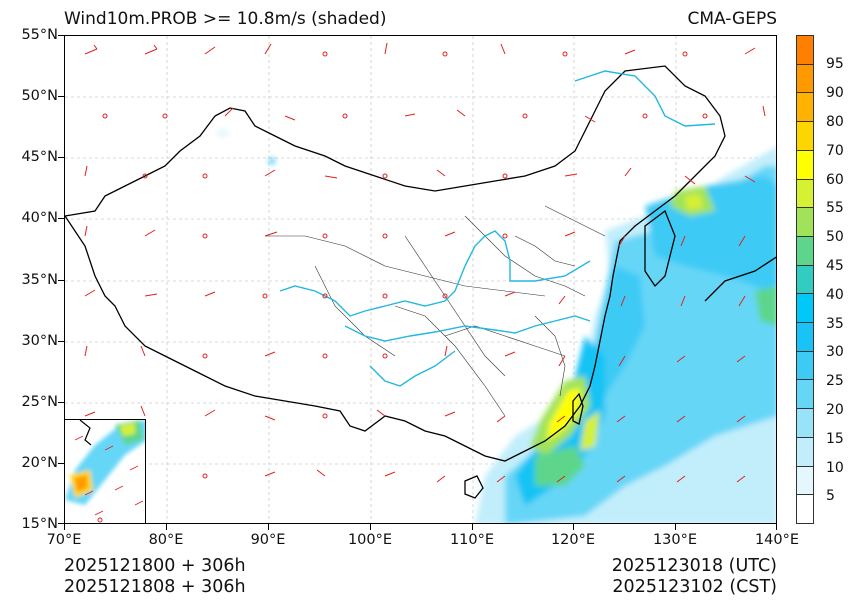 This screenshot has width=860, height=610. What do you see at coordinates (64, 540) in the screenshot?
I see `lon-tick: 70°E` at bounding box center [64, 540].